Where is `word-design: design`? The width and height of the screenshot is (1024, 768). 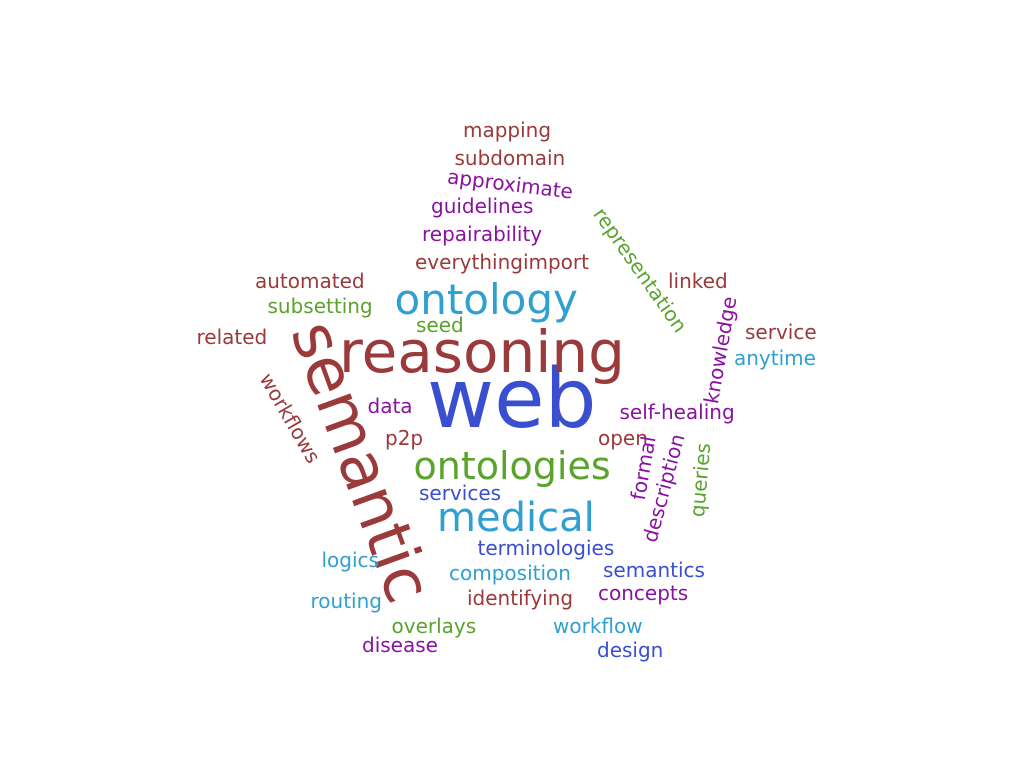 word-design: design is located at coordinates (630, 650).